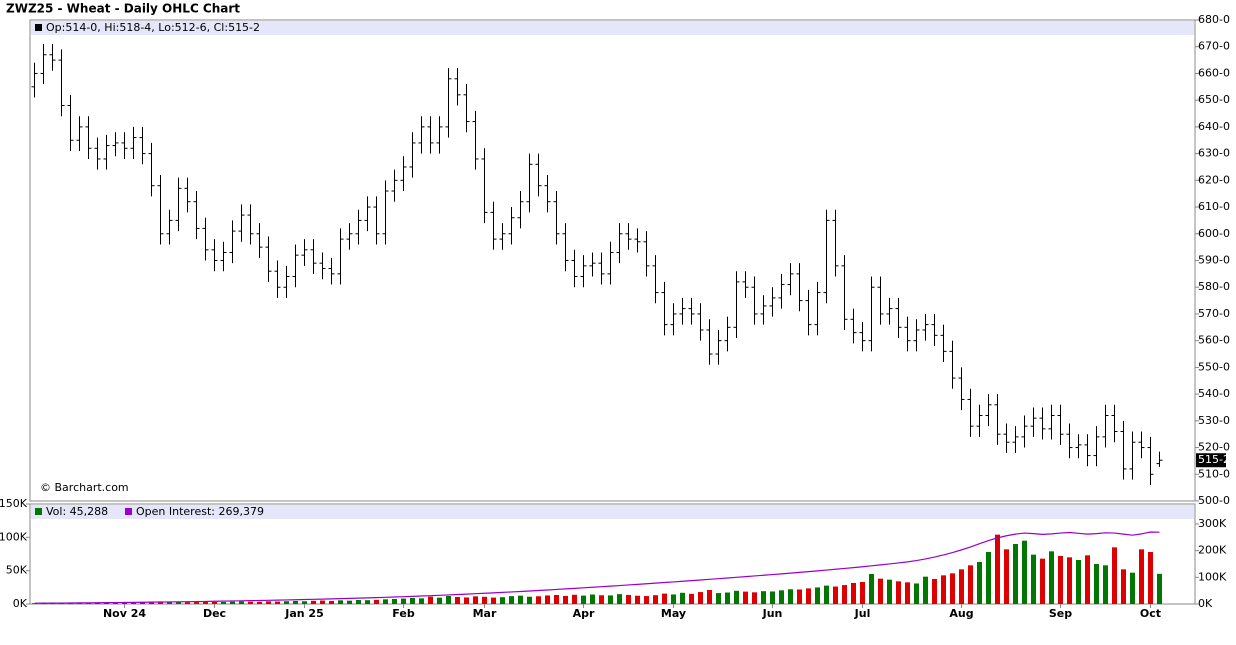 Image resolution: width=1236 pixels, height=645 pixels. Describe the element at coordinates (1214, 19) in the screenshot. I see `y-tick-label: 680-0` at that location.